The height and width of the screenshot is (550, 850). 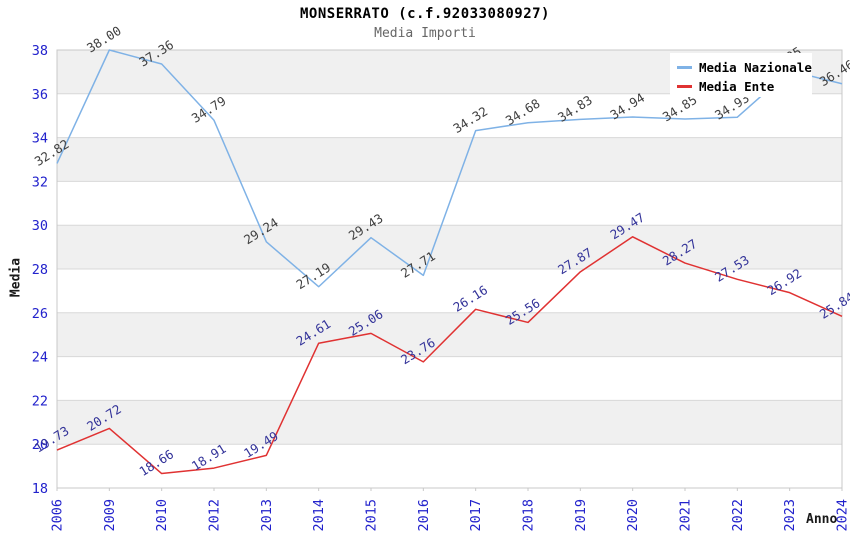 I want to click on legend-swatch-media-nazionale-icon, so click(x=684, y=67).